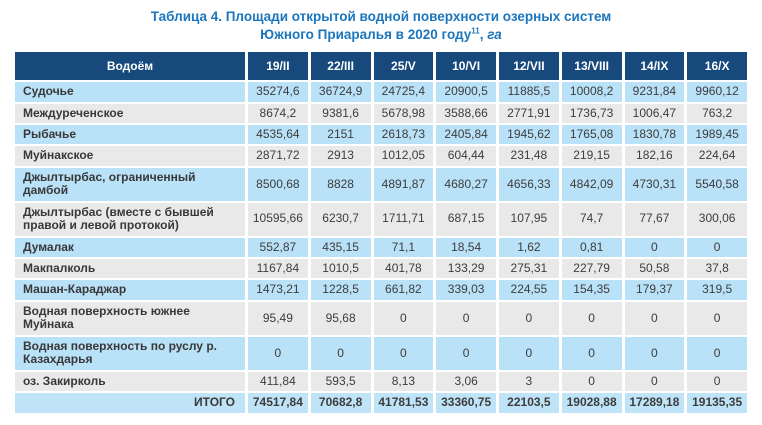 Image resolution: width=762 pixels, height=425 pixels. What do you see at coordinates (529, 247) in the screenshot?
I see `value-cell: 1,62` at bounding box center [529, 247].